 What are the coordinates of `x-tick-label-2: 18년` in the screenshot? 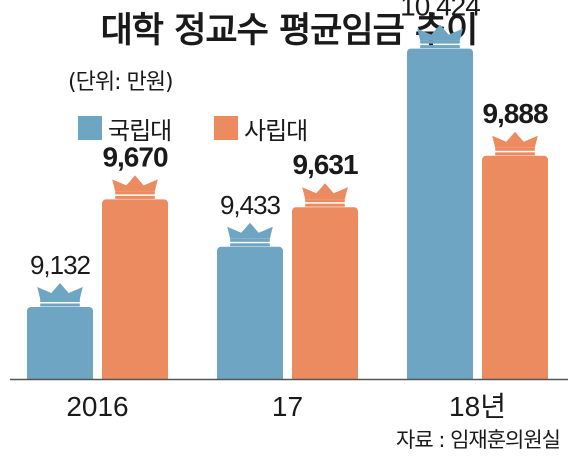 It's located at (477, 406).